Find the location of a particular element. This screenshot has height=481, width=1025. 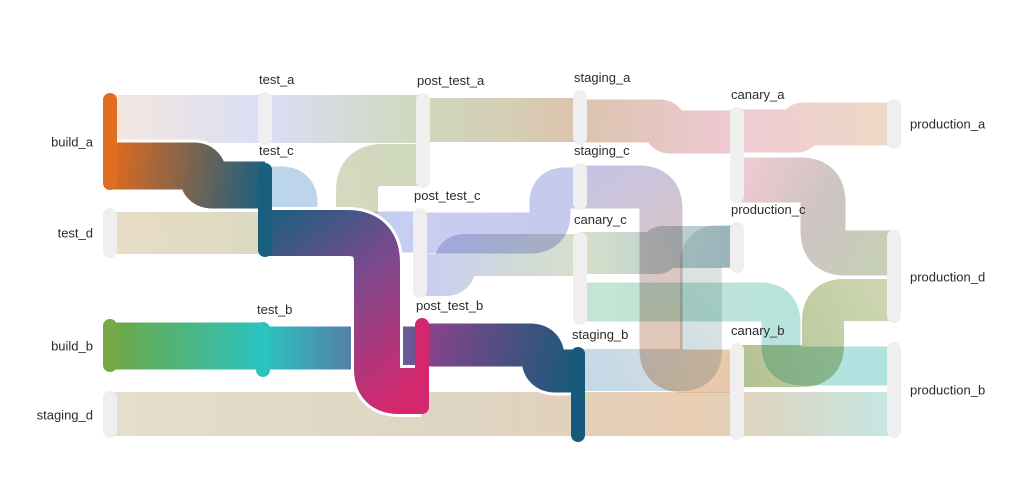

node-production_a is located at coordinates (894, 124).